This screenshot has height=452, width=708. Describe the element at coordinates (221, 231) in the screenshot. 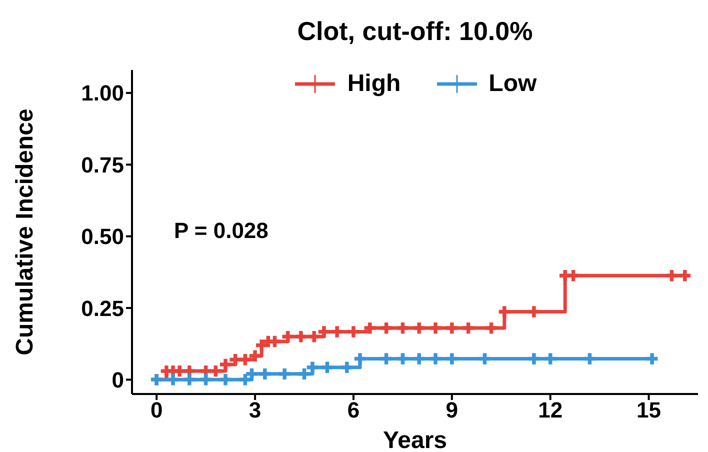

I see `annotation: P = 0.028` at that location.